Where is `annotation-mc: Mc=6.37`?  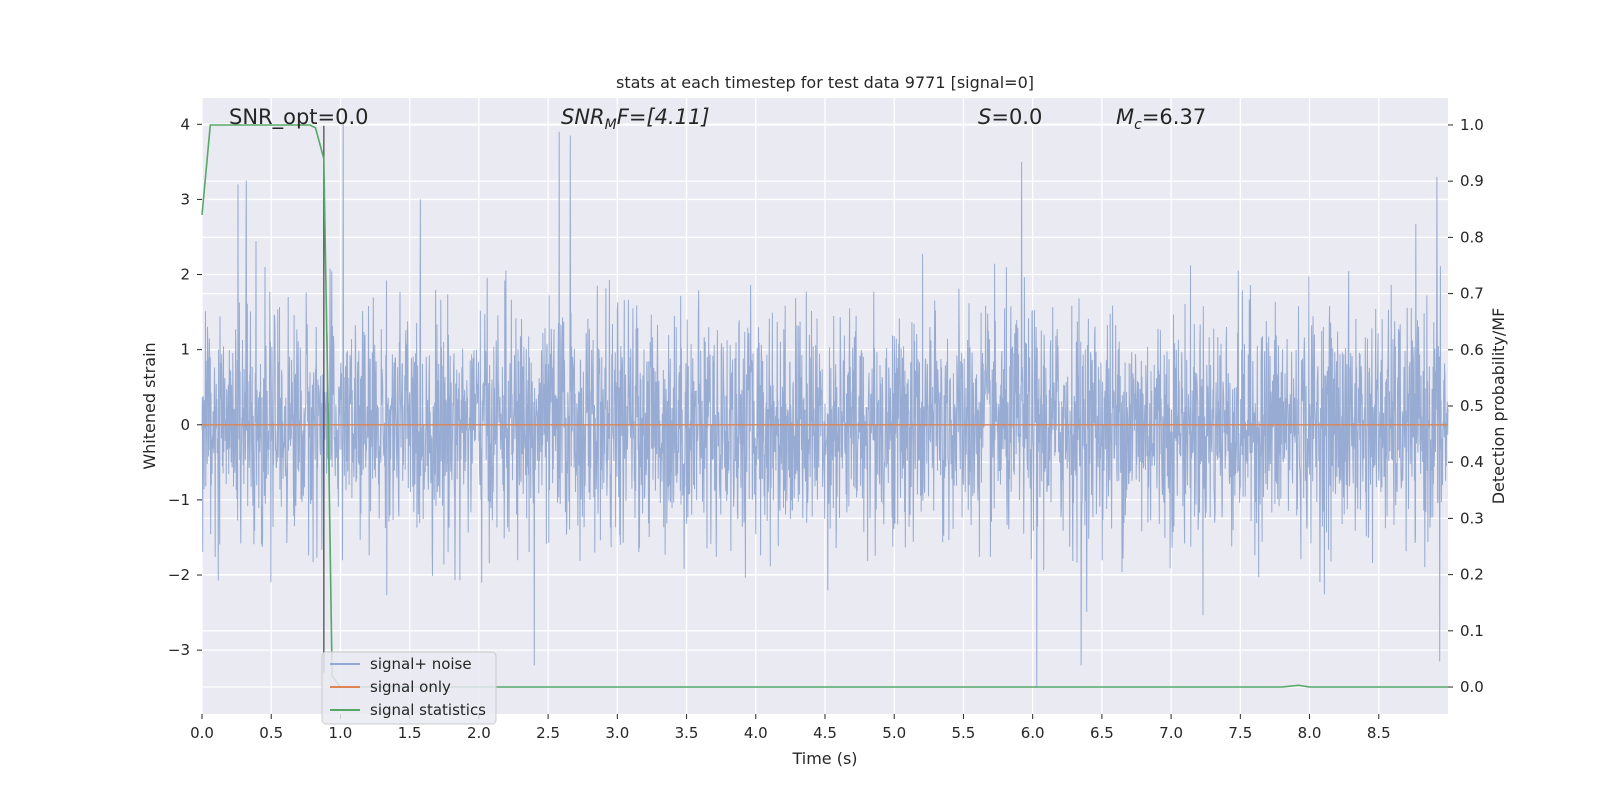
annotation-mc: Mc=6.37 is located at coordinates (1161, 119).